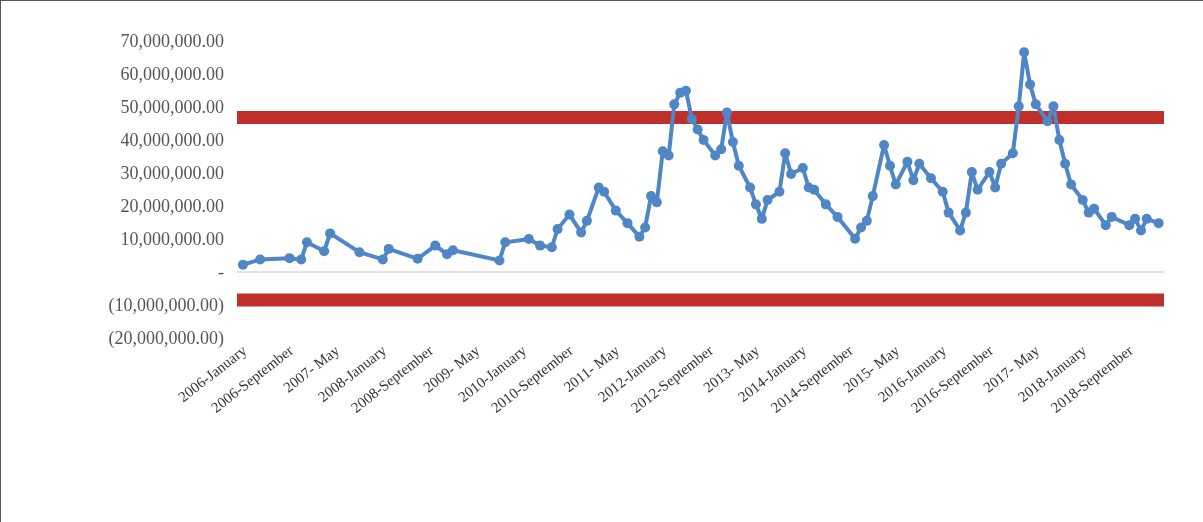 The width and height of the screenshot is (1203, 522). What do you see at coordinates (166, 339) in the screenshot?
I see `y-tick-label: (20,000,000.00)` at bounding box center [166, 339].